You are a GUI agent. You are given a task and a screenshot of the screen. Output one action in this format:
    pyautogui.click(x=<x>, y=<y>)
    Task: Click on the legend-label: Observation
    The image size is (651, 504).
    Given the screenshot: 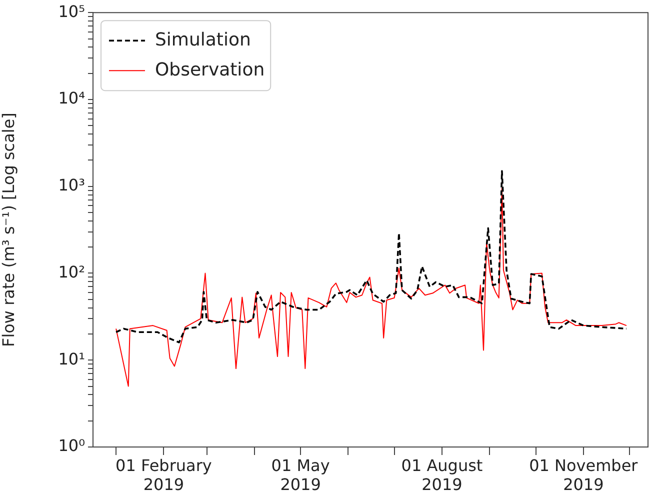 What is the action you would take?
    pyautogui.click(x=210, y=69)
    